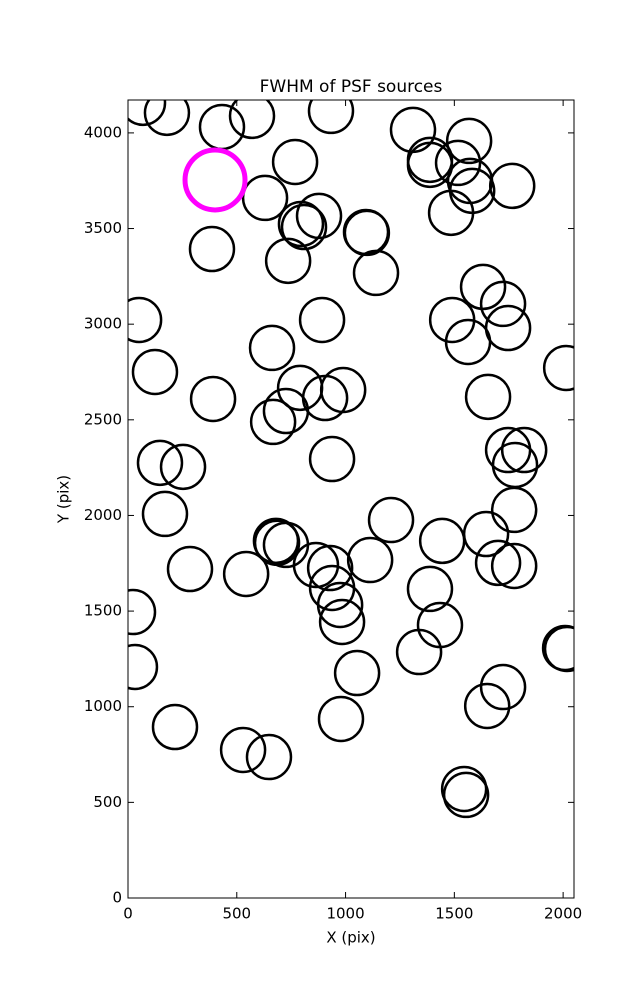  What do you see at coordinates (236, 914) in the screenshot?
I see `x-tick-label: 500` at bounding box center [236, 914].